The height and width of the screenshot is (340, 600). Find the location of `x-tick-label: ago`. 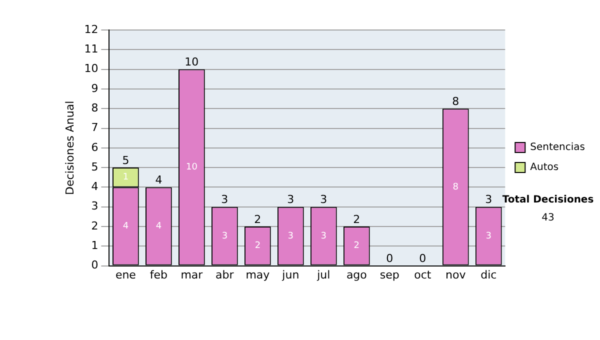

x-tick-label: ago is located at coordinates (357, 275).